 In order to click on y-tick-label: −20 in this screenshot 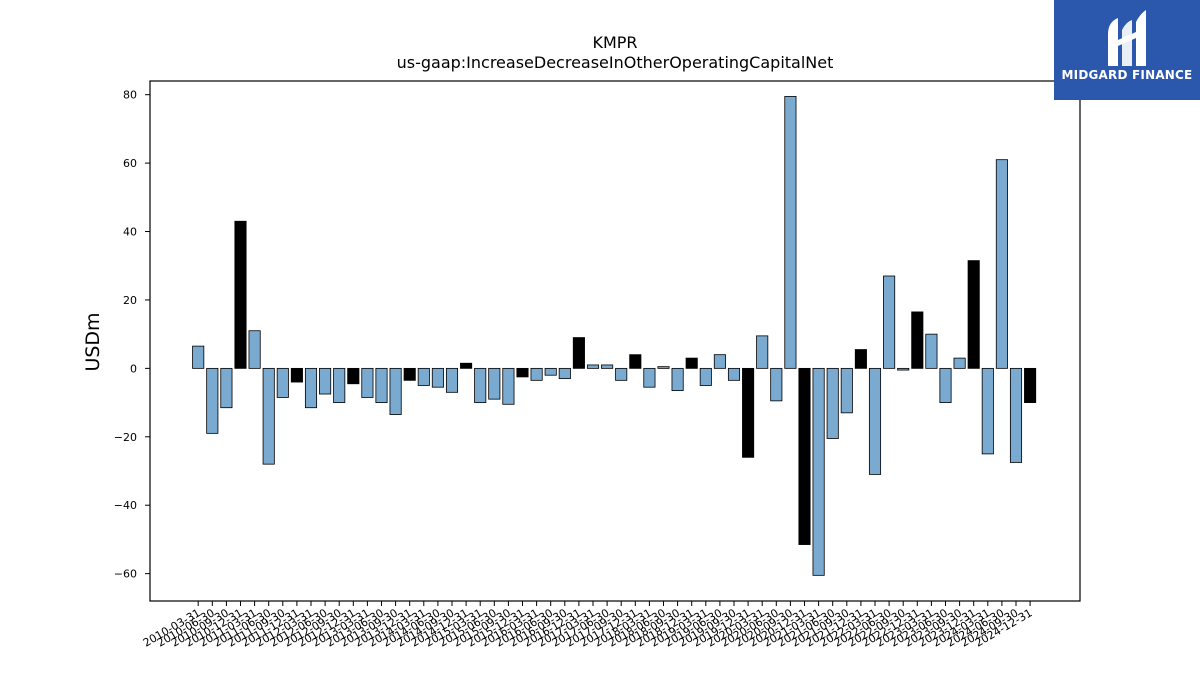, I will do `click(125, 437)`.